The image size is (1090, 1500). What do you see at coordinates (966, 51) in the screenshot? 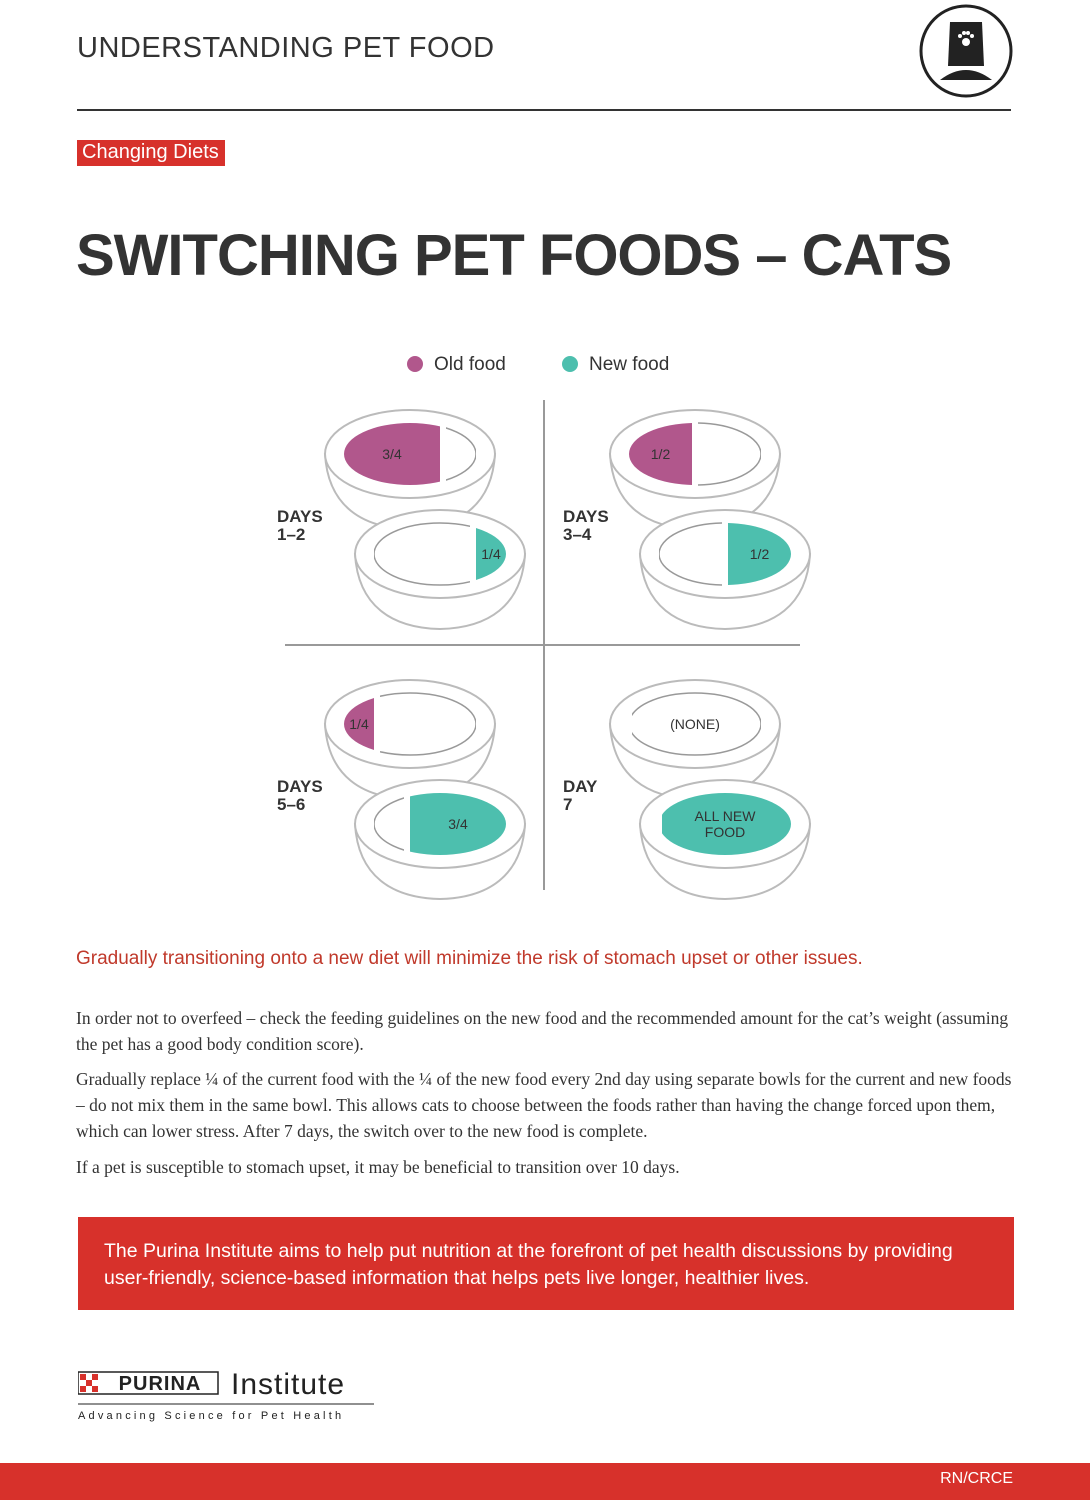
I see `header-icon` at bounding box center [966, 51].